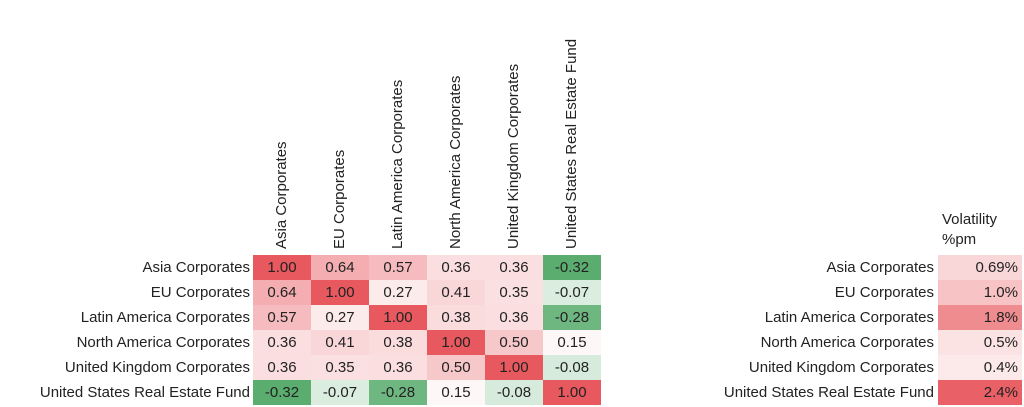 The image size is (1024, 407). What do you see at coordinates (980, 342) in the screenshot?
I see `volatility-cell: 0.5%` at bounding box center [980, 342].